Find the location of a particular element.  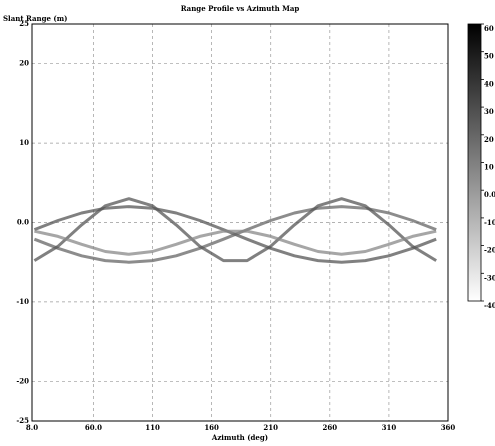

colorbar-tick-label: 60 is located at coordinates (489, 28).